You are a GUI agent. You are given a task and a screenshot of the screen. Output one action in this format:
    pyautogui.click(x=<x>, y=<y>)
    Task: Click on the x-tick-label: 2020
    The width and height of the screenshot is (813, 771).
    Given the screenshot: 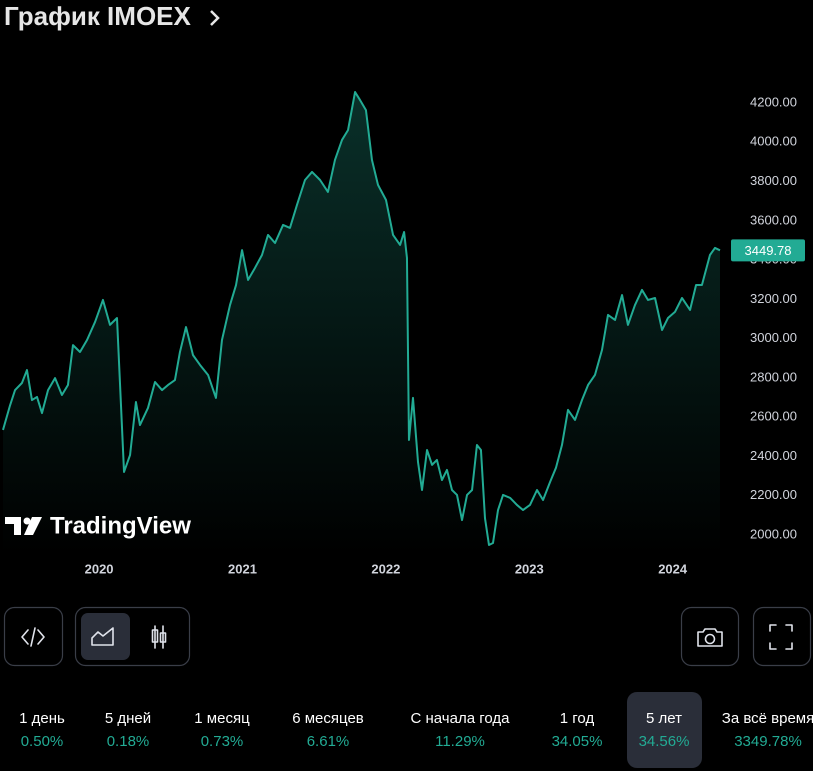 What is the action you would take?
    pyautogui.click(x=99, y=568)
    